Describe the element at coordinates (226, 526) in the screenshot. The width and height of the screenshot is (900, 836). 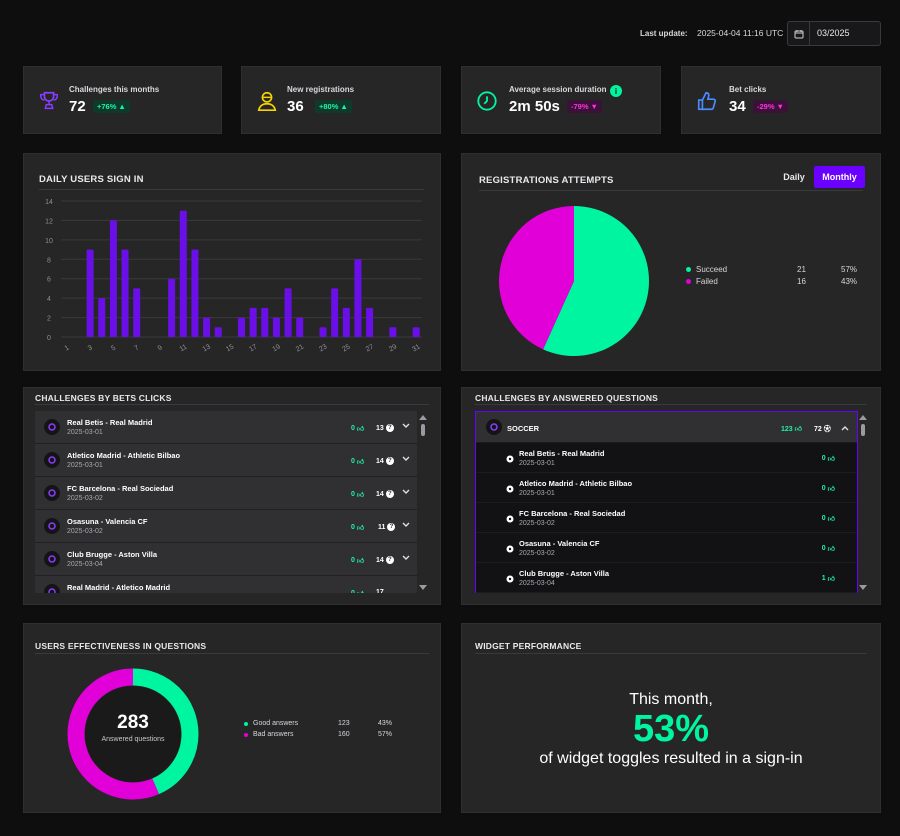
I see `list-item: Osasuna - Valencia CF 2025-03-02 0 👍︎ 11?` at that location.